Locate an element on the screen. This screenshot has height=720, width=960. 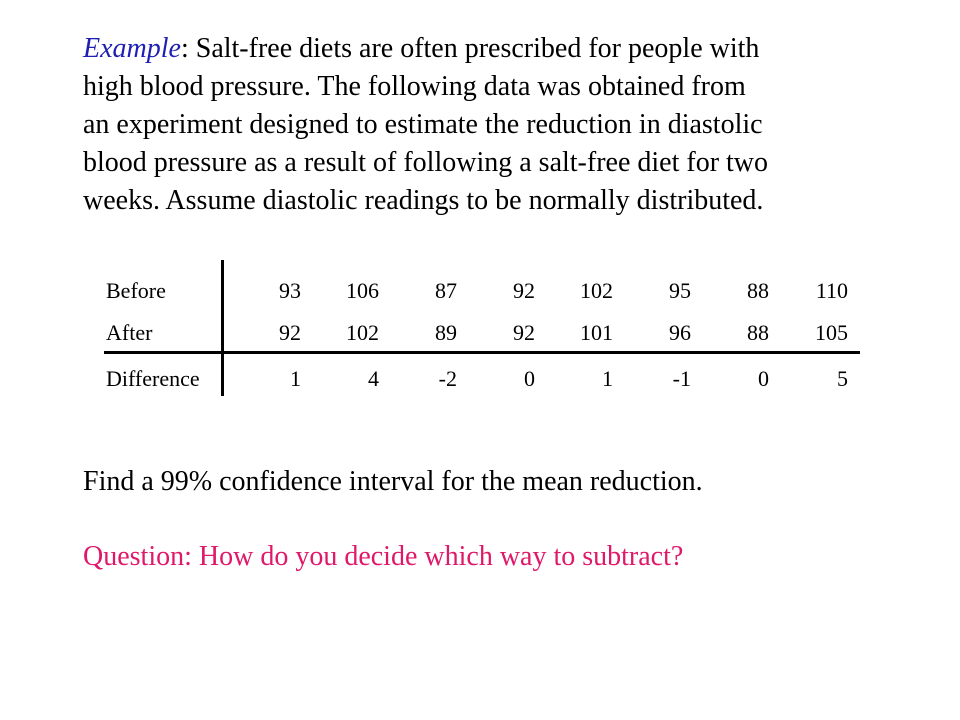
table-cell: 89 is located at coordinates (446, 332).